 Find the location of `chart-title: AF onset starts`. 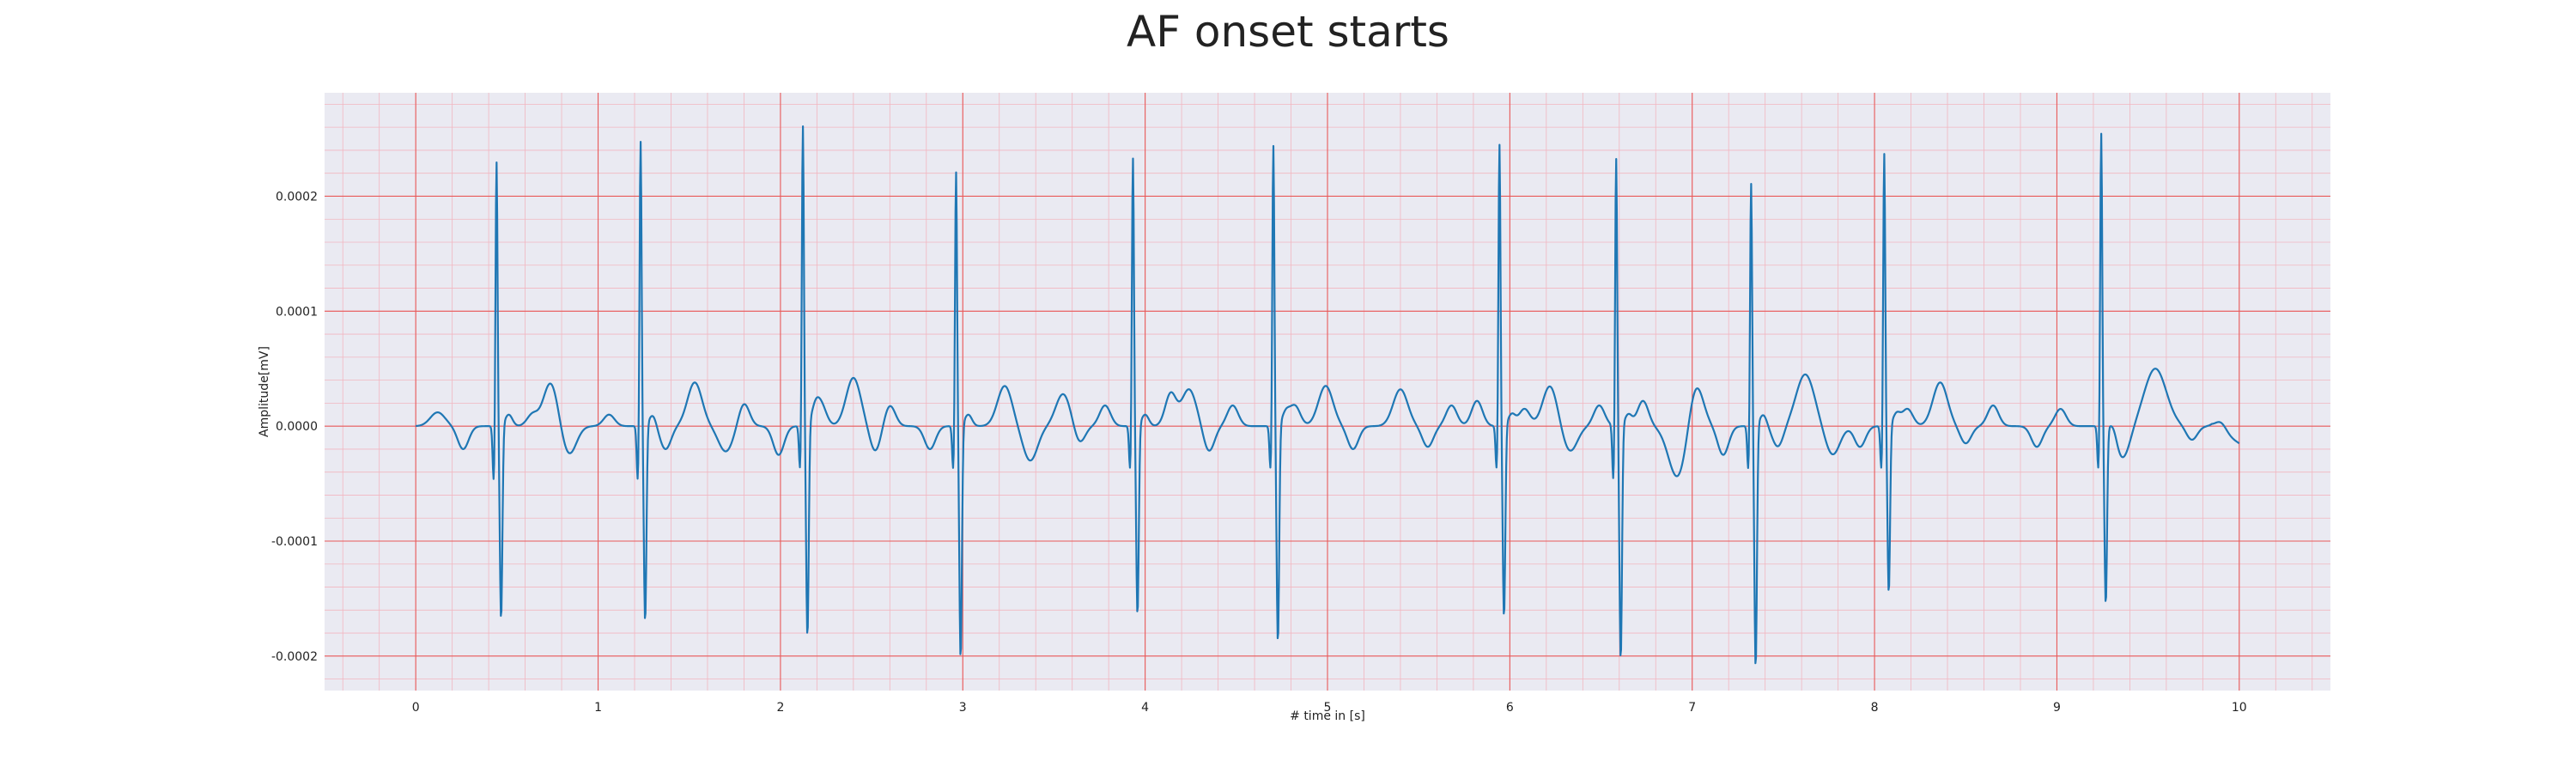

chart-title: AF onset starts is located at coordinates (1288, 32).